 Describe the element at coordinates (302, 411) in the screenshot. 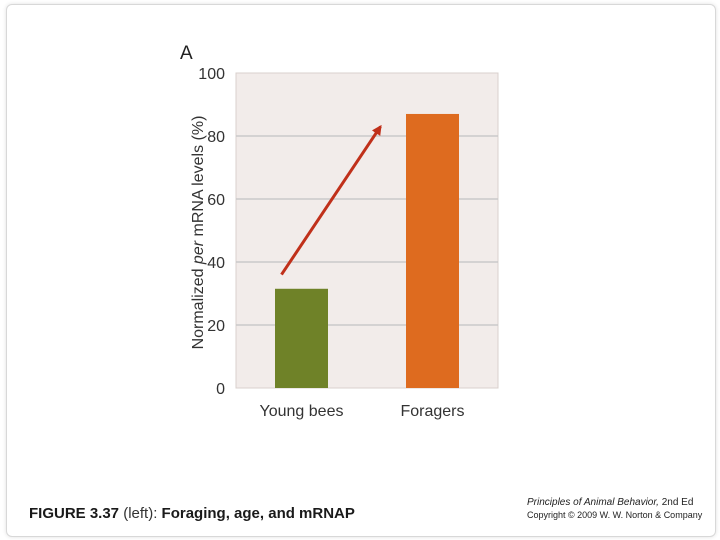

I see `x-tick-label: Young bees` at that location.